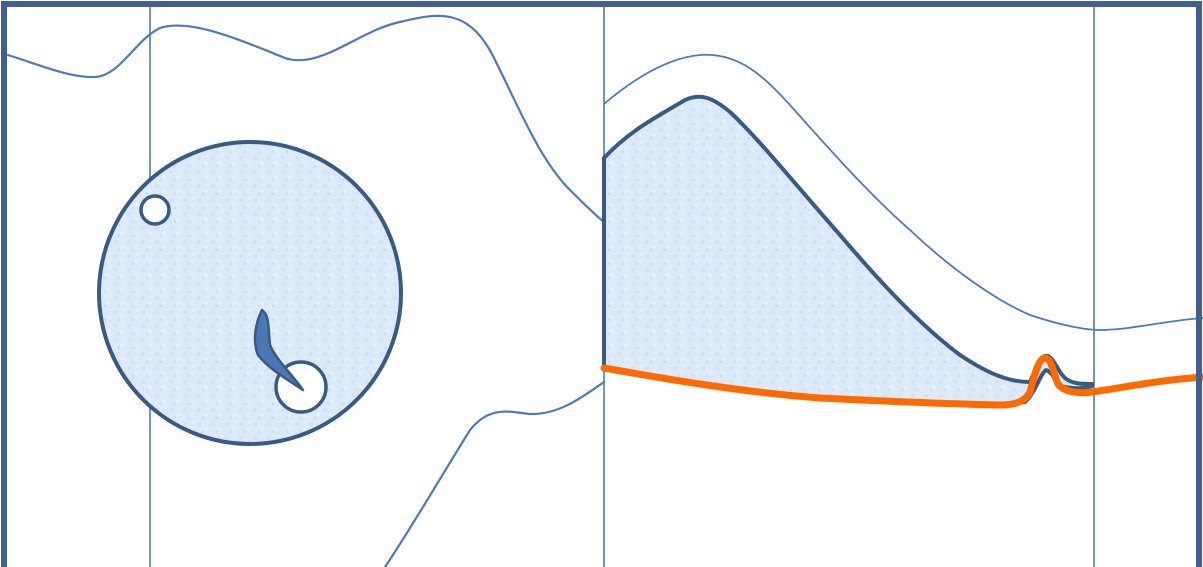  What do you see at coordinates (901, 381) in the screenshot?
I see `orange-boundary-line` at bounding box center [901, 381].